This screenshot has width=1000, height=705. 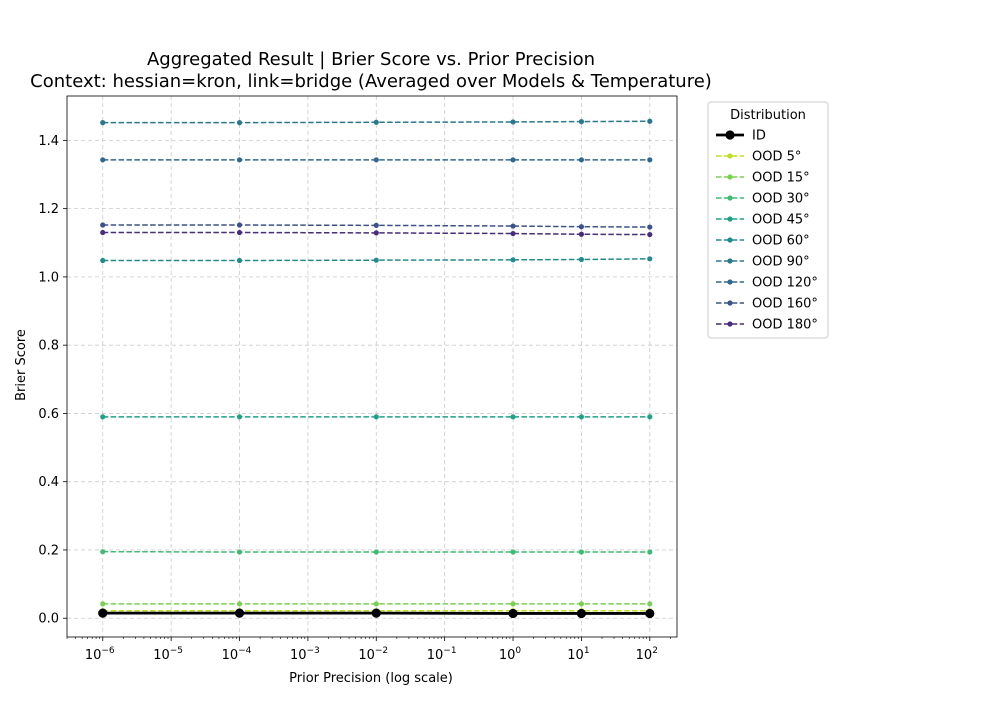 What do you see at coordinates (245, 651) in the screenshot?
I see `x-tick-exponent: −4` at bounding box center [245, 651].